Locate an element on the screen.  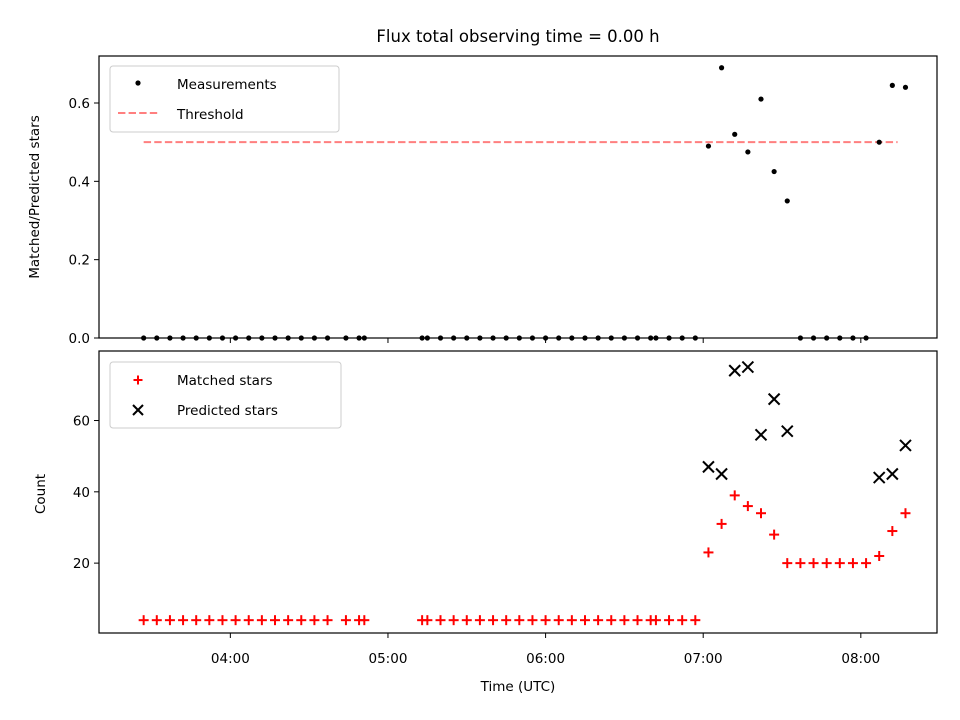
top-y-ticks: 0.0 0.2 0.4 0.6 is located at coordinates (84, 221).